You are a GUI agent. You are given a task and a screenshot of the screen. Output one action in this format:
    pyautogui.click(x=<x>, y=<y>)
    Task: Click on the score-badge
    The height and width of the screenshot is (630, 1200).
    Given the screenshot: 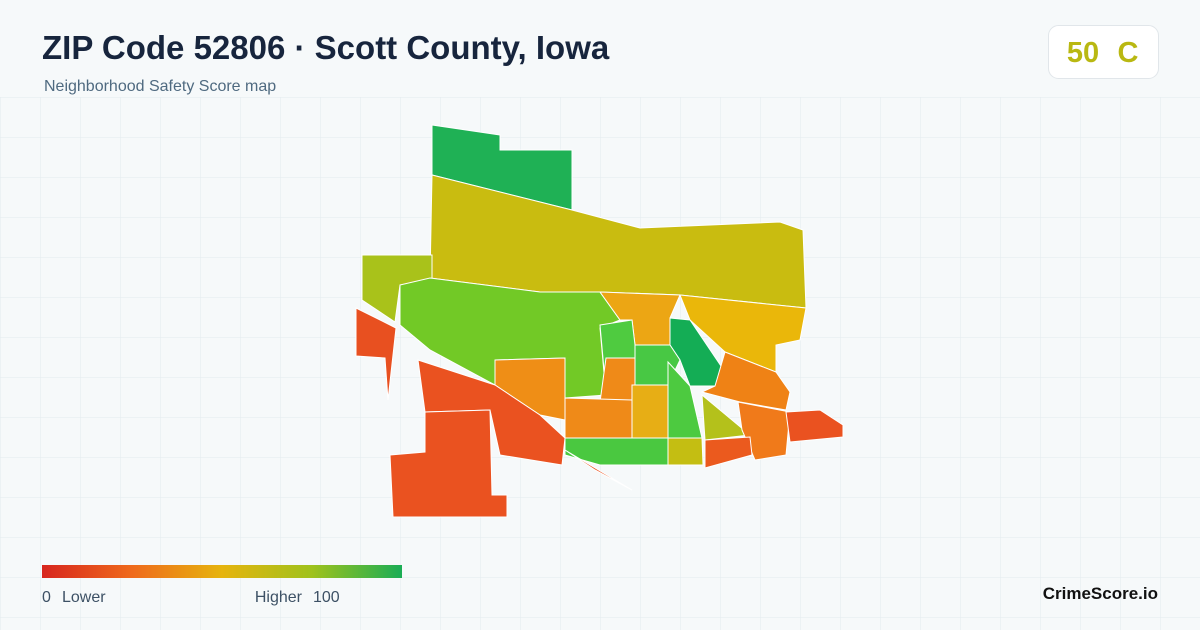 What is the action you would take?
    pyautogui.click(x=1103, y=52)
    